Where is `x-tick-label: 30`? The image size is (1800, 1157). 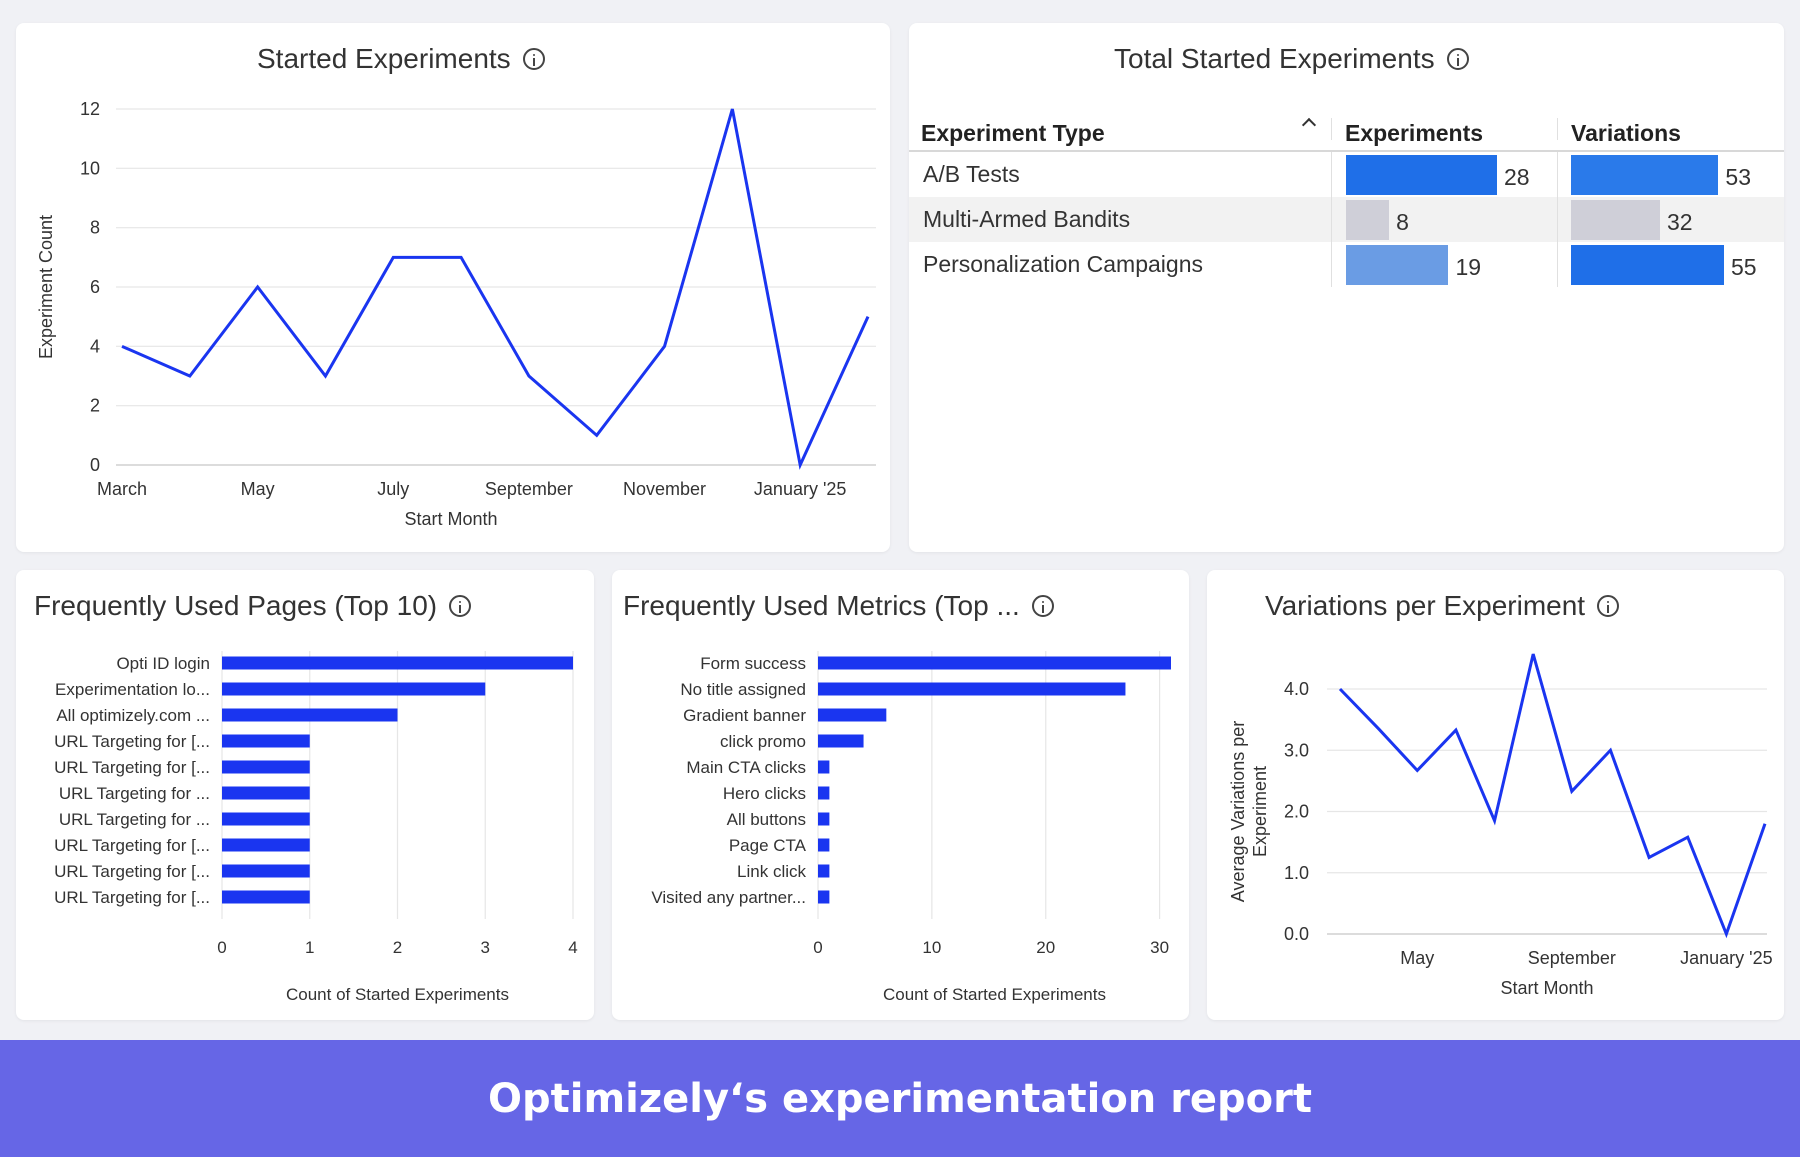
x-tick-label: 30 is located at coordinates (1159, 947).